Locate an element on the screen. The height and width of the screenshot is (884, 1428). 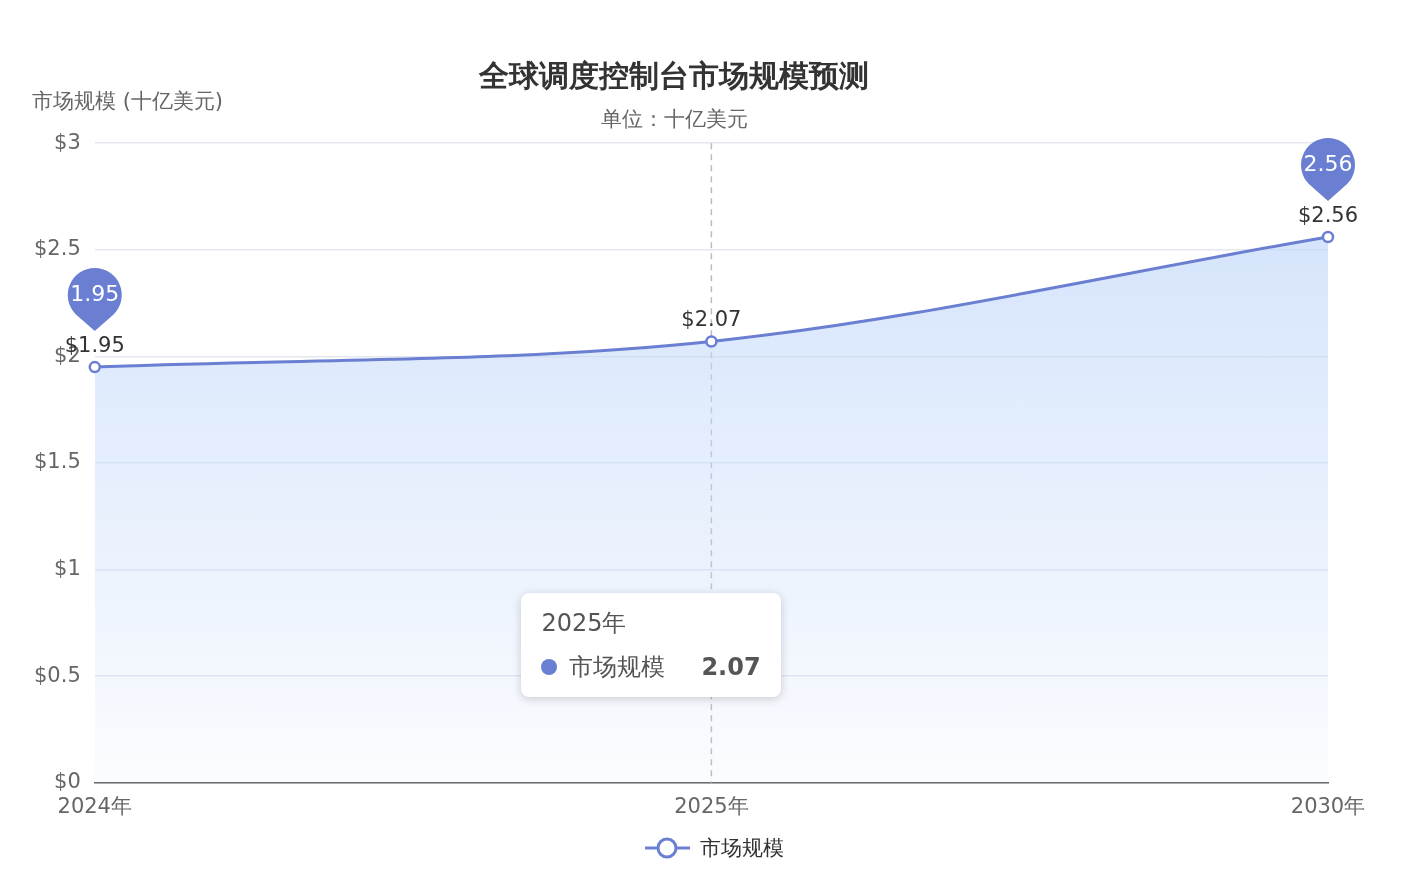
chart-subtitle: 单位：十亿美元 is located at coordinates (674, 119).